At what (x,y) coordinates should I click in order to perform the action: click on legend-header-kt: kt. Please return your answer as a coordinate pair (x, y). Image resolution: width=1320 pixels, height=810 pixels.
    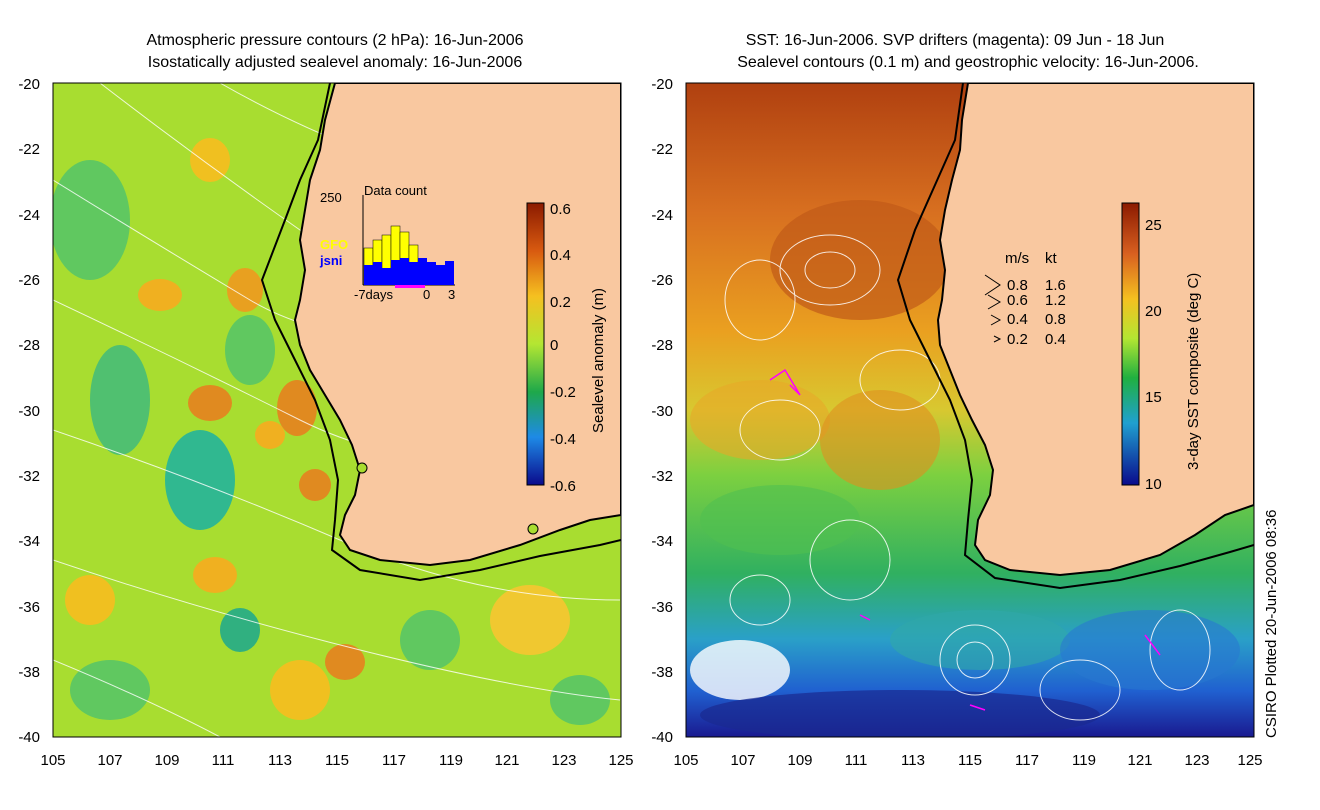
    Looking at the image, I should click on (1051, 258).